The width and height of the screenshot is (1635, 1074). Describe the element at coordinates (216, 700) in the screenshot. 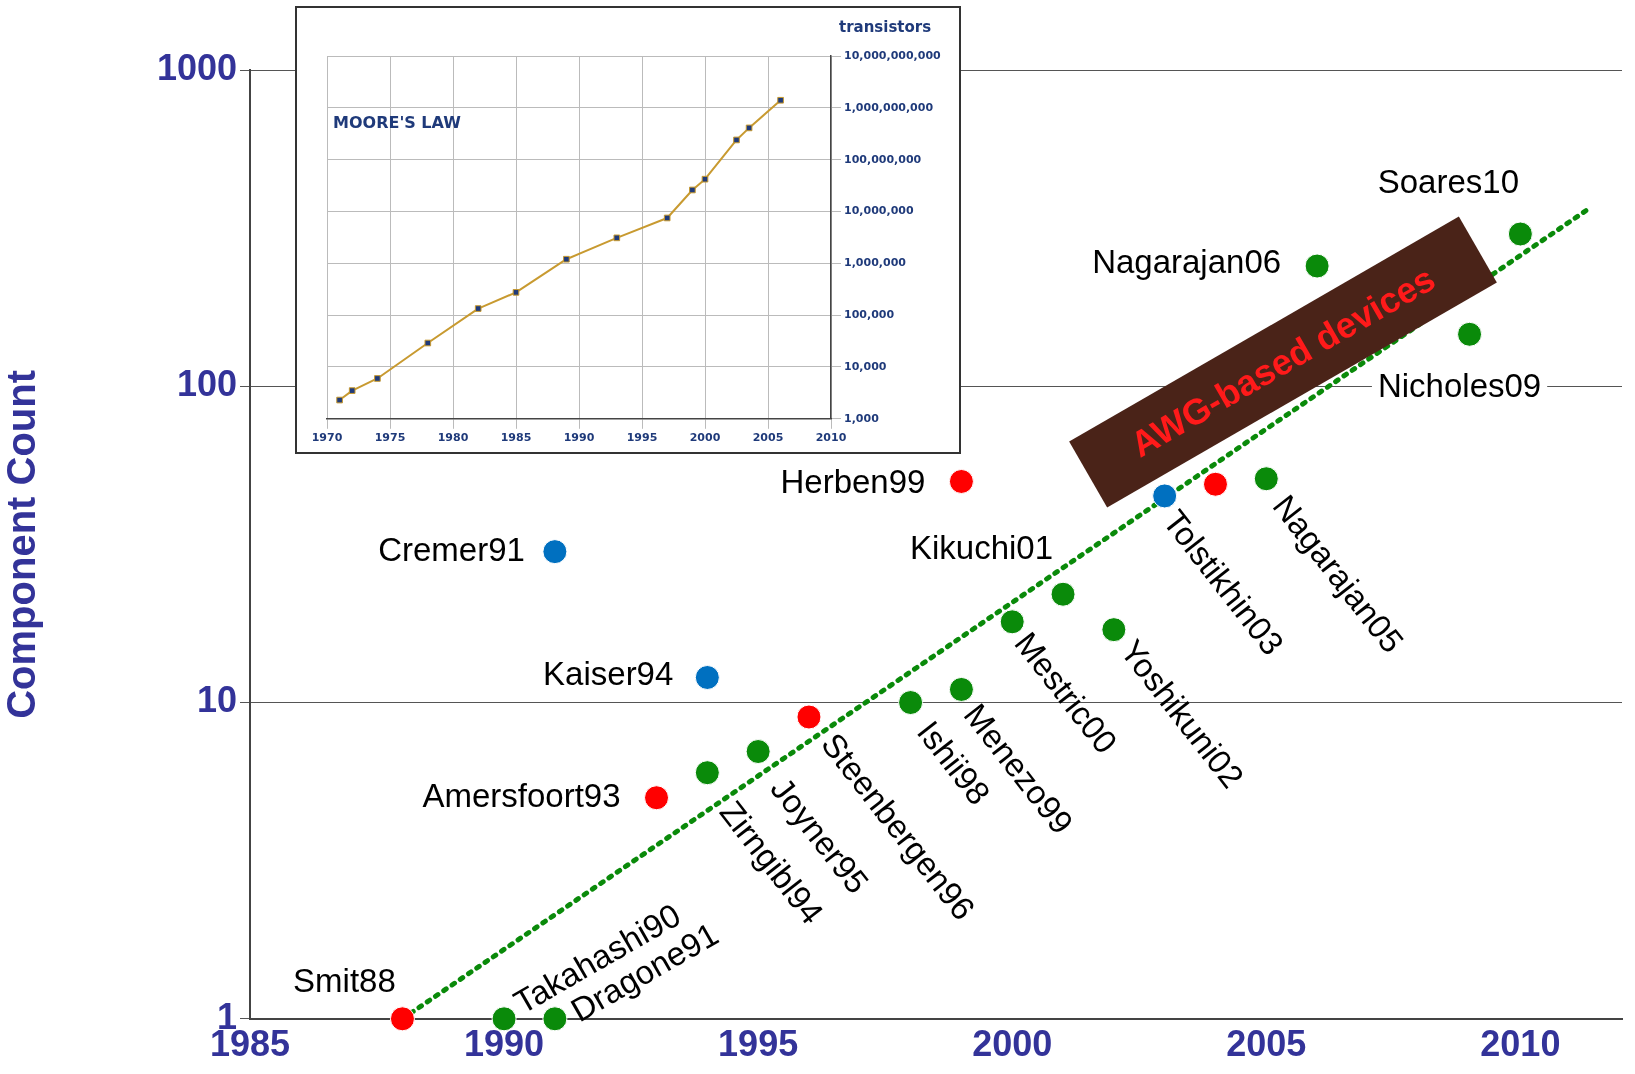

I see `y-tick-label: 10` at that location.